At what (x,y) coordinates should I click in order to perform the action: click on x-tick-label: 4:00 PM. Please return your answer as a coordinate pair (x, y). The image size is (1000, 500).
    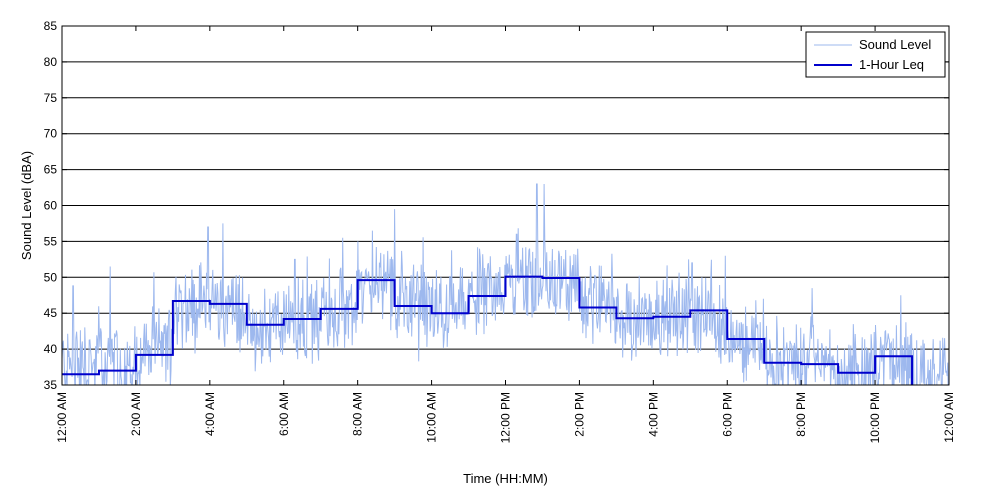
    Looking at the image, I should click on (653, 414).